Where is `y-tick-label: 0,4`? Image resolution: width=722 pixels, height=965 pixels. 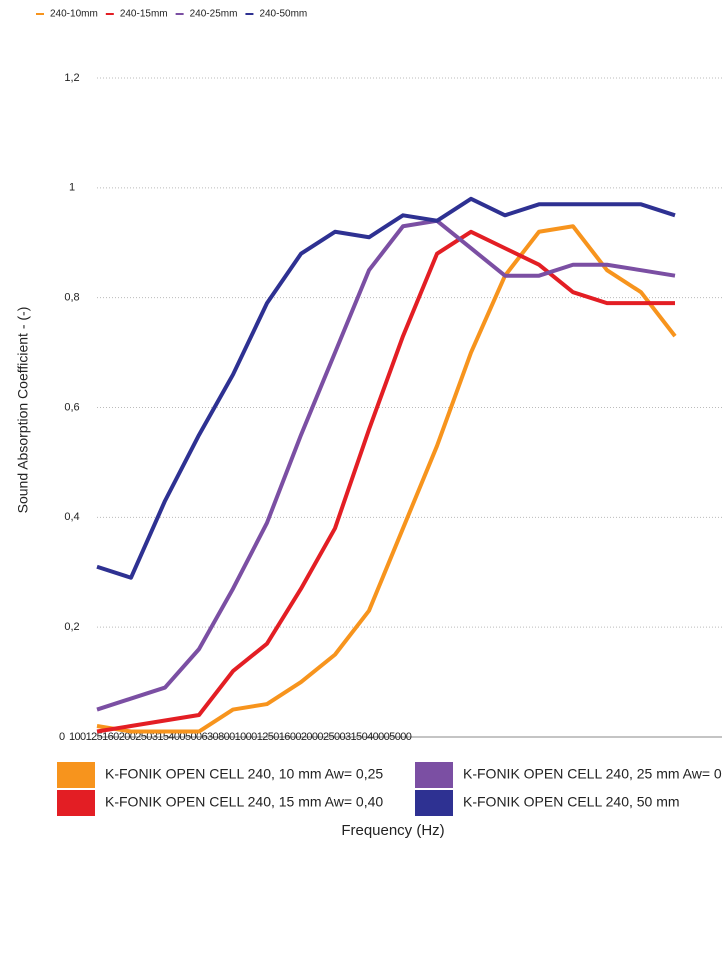 y-tick-label: 0,4 is located at coordinates (71, 517).